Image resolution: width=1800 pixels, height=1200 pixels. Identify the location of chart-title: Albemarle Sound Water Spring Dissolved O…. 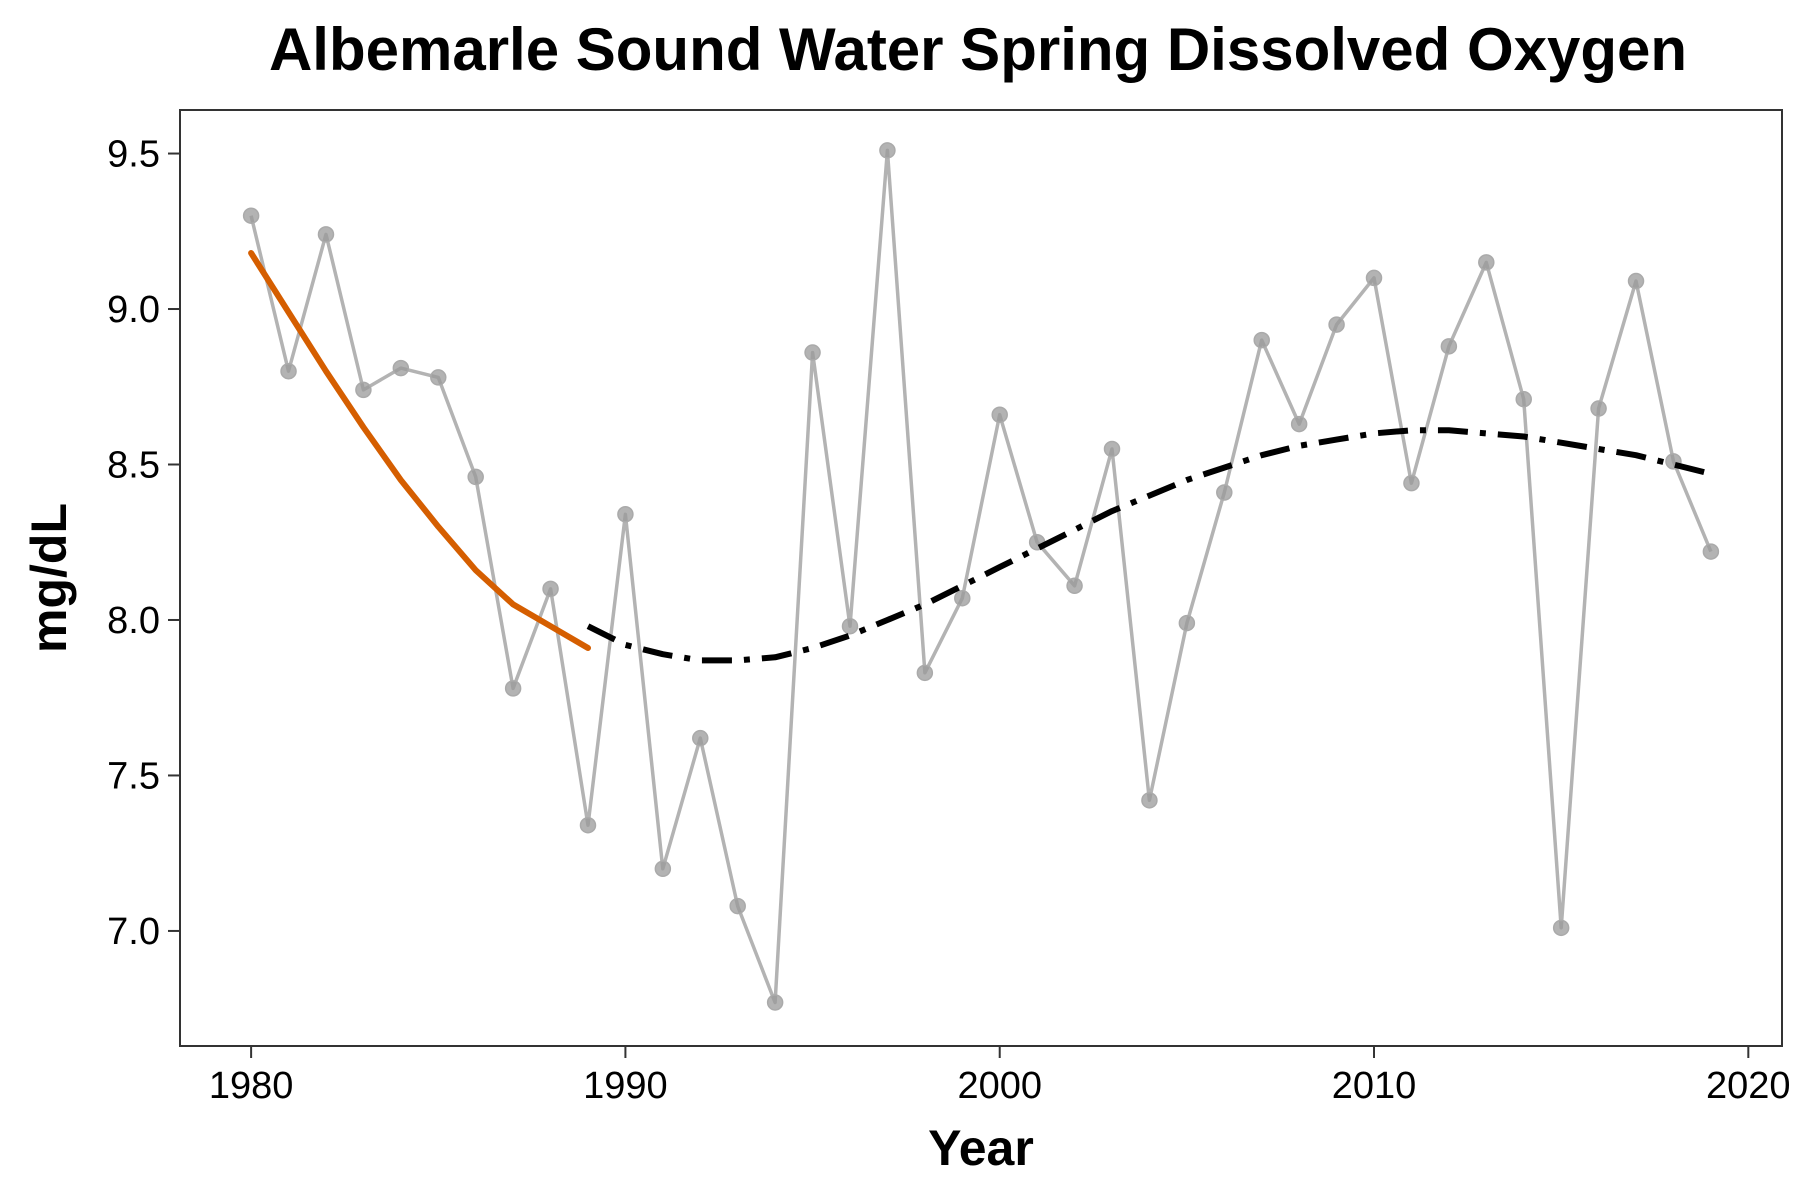
(978, 49).